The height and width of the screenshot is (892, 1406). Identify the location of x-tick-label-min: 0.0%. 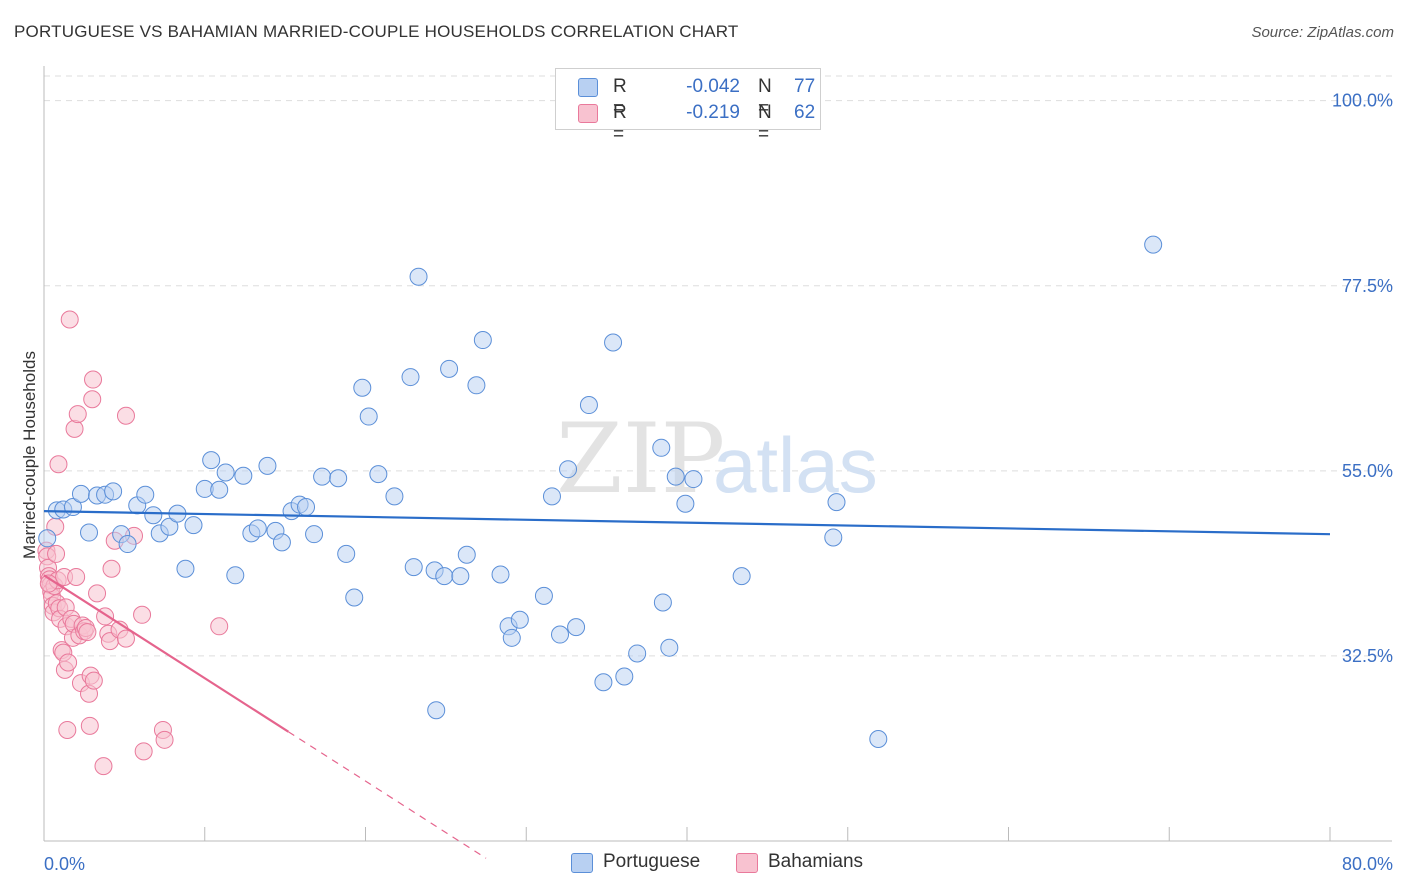
(64, 864).